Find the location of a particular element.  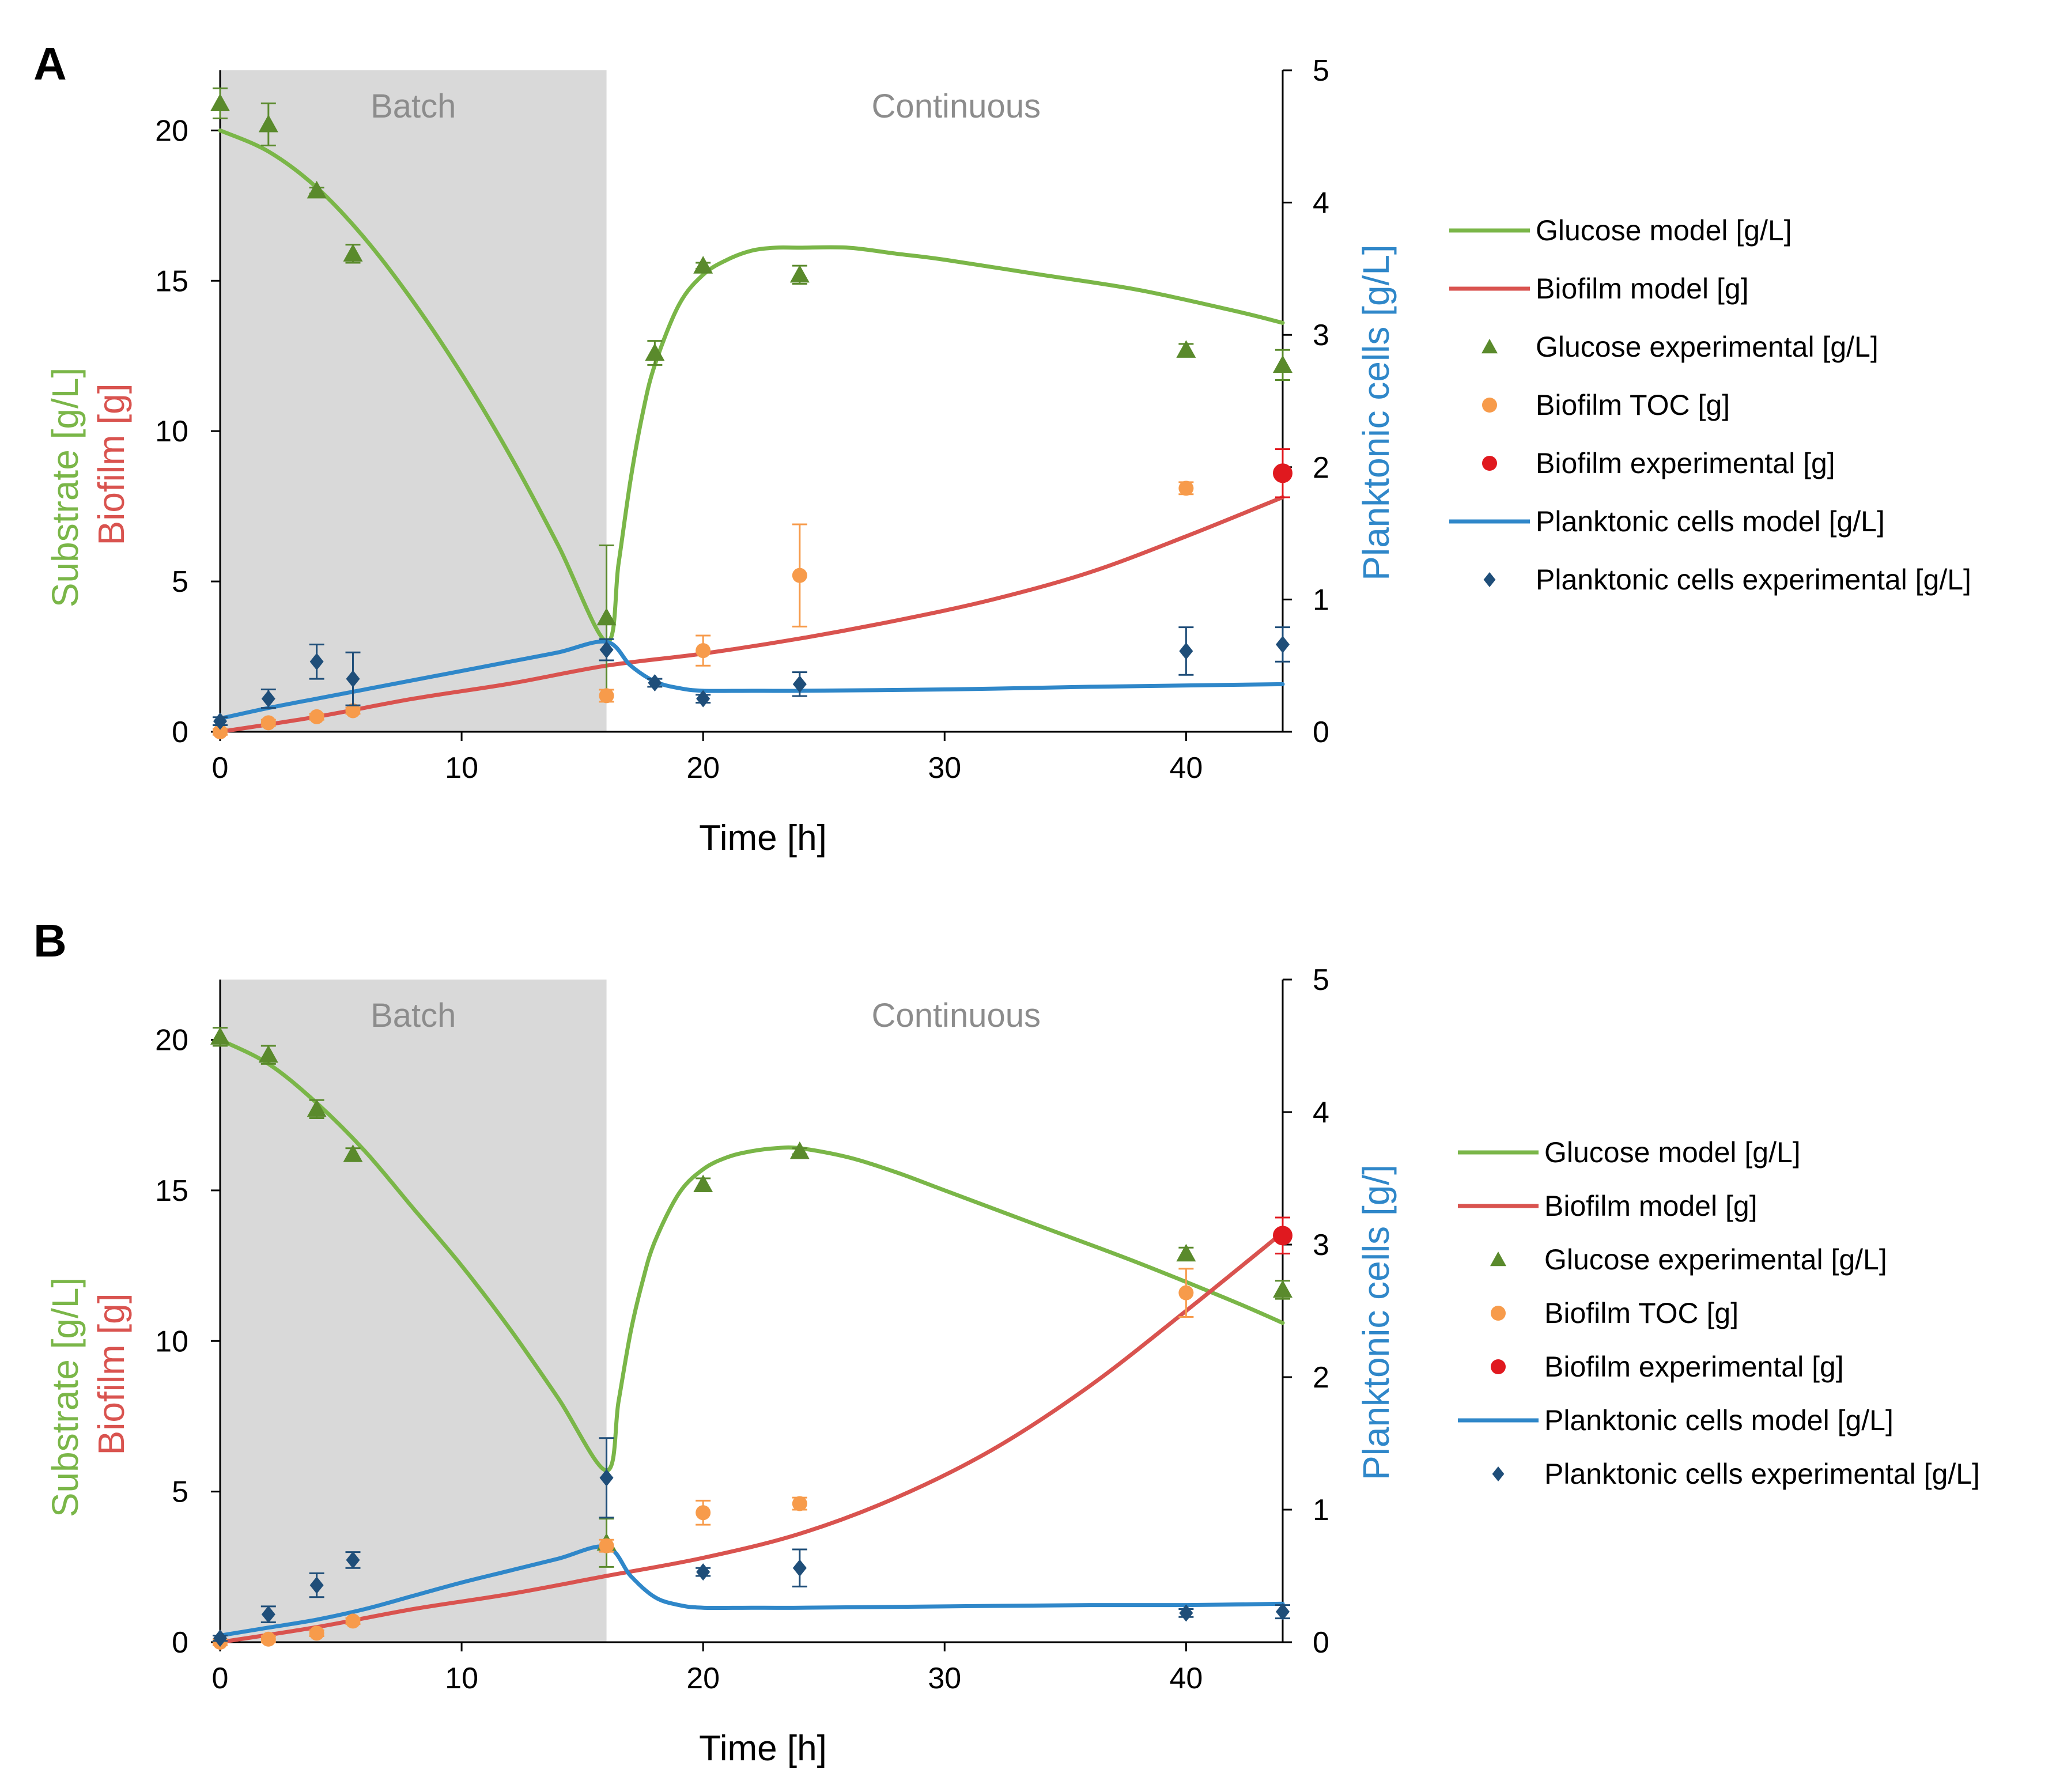

left-y-tick-label: 20 is located at coordinates (171, 1040).